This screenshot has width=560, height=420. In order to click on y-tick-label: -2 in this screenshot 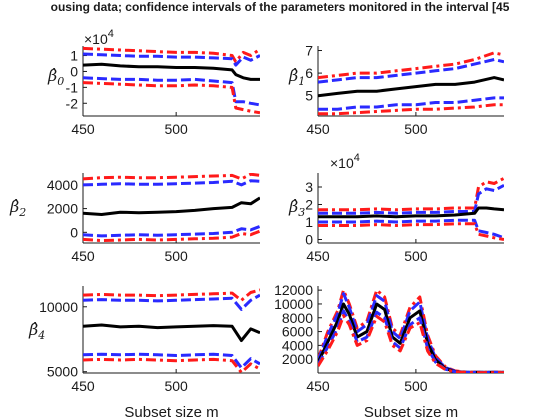, I will do `click(72, 103)`.